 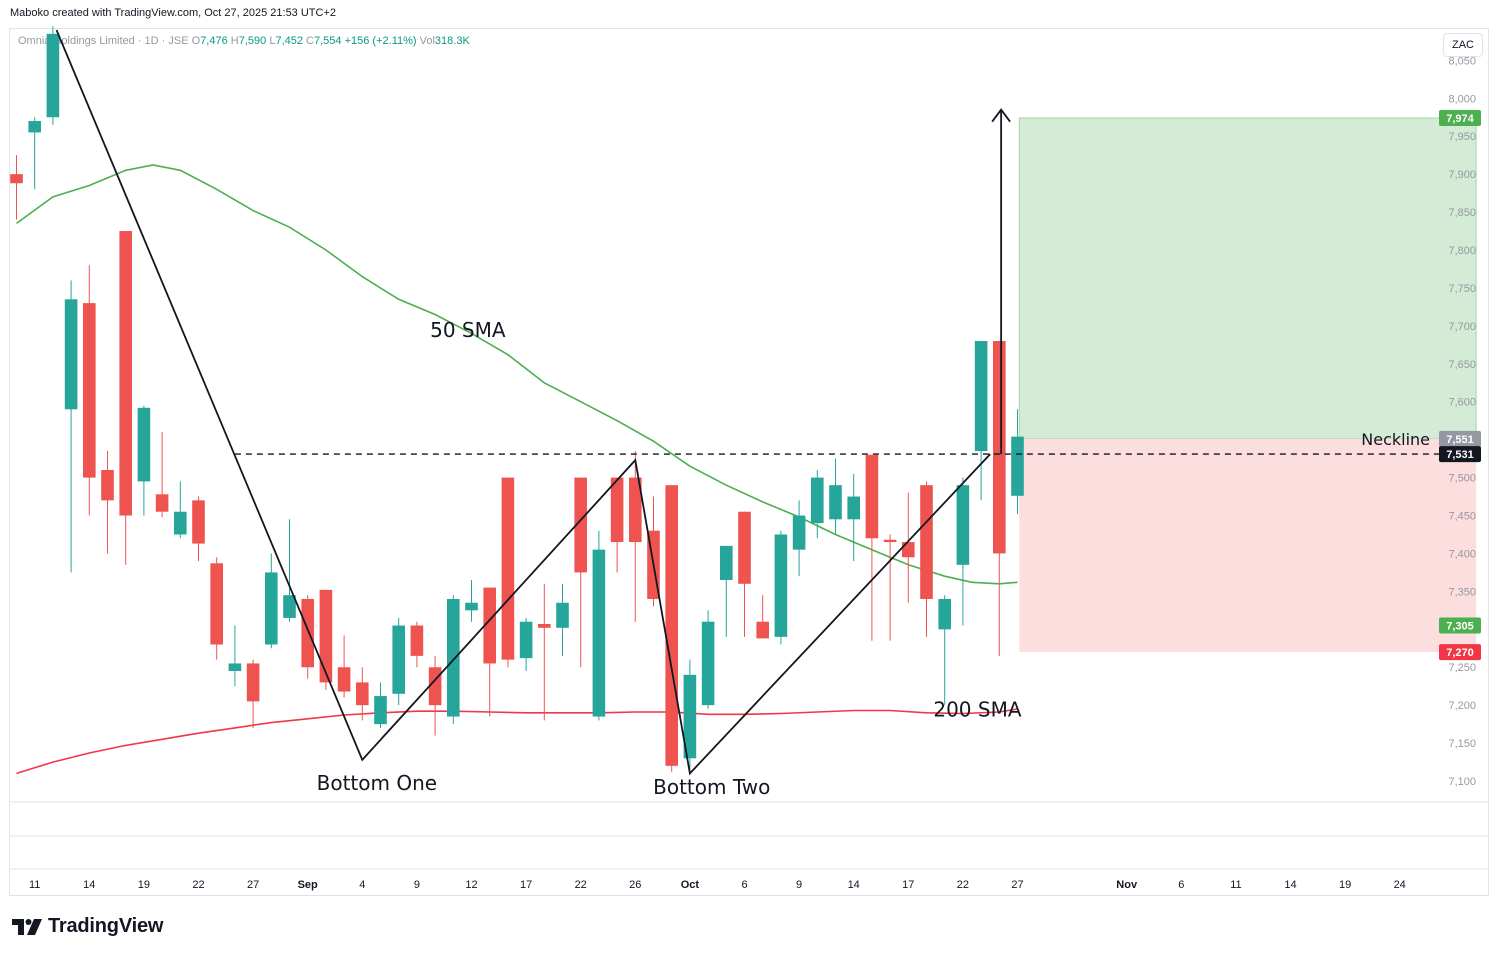 What do you see at coordinates (1248, 545) in the screenshot?
I see `stop-zone` at bounding box center [1248, 545].